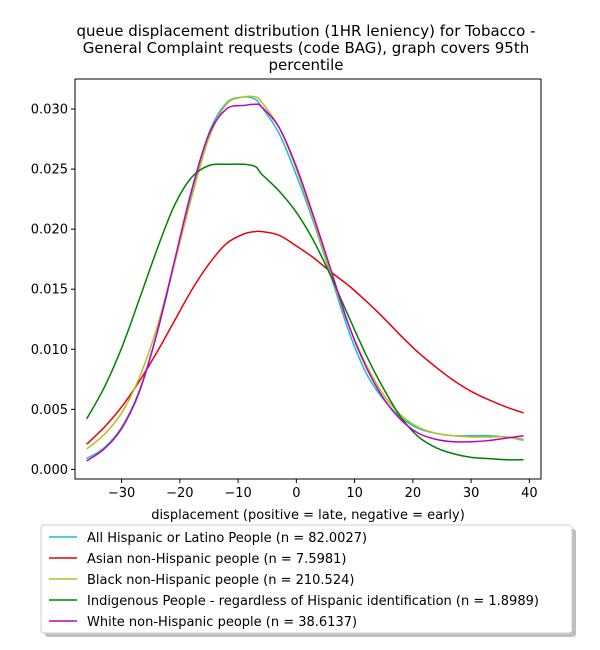  I want to click on y-tick-label: 0.020, so click(49, 230).